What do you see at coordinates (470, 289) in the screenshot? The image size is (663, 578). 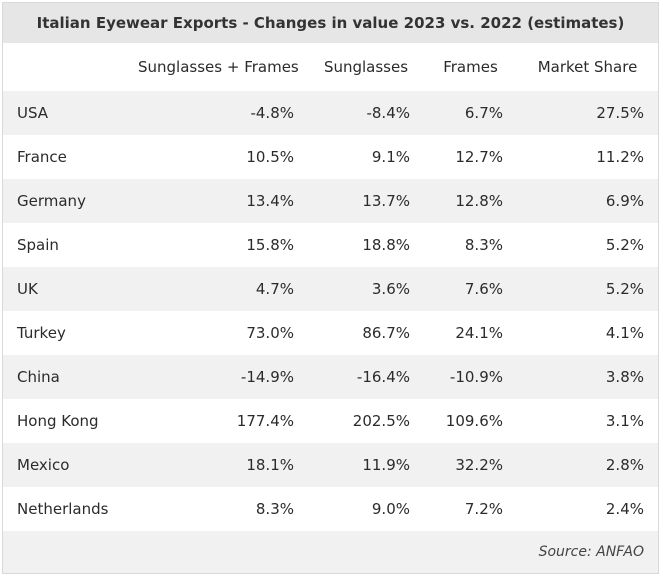 I see `cell-frames: 7.6%` at bounding box center [470, 289].